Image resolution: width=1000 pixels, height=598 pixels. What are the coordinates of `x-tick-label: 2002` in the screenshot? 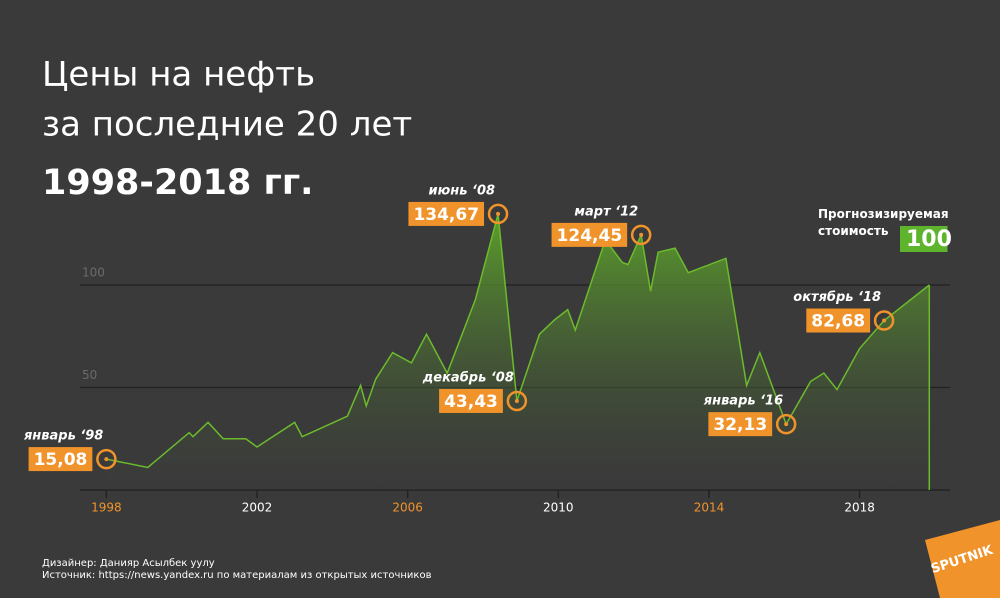 It's located at (257, 508).